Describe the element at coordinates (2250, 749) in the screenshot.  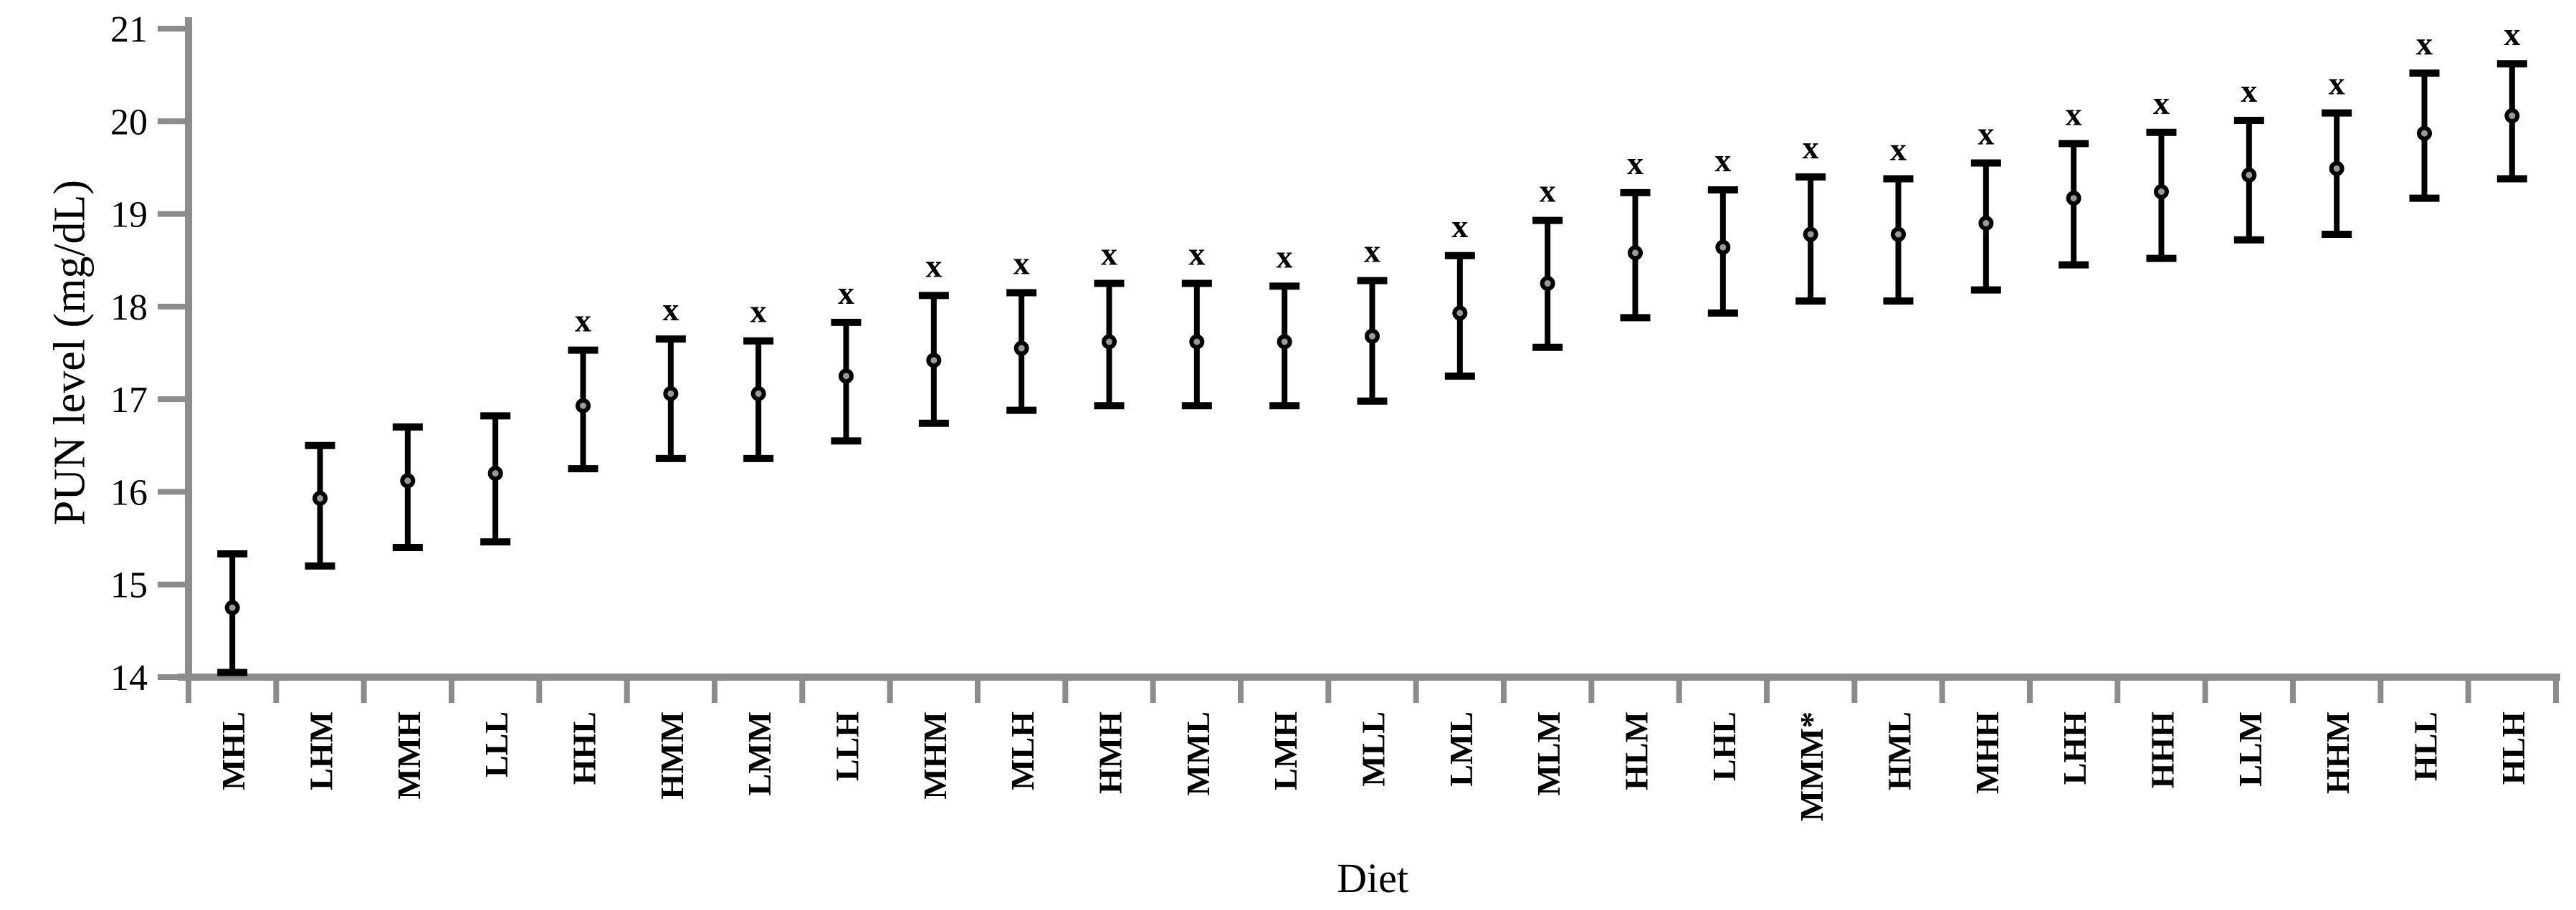
I see `x-category-label: LLM` at that location.